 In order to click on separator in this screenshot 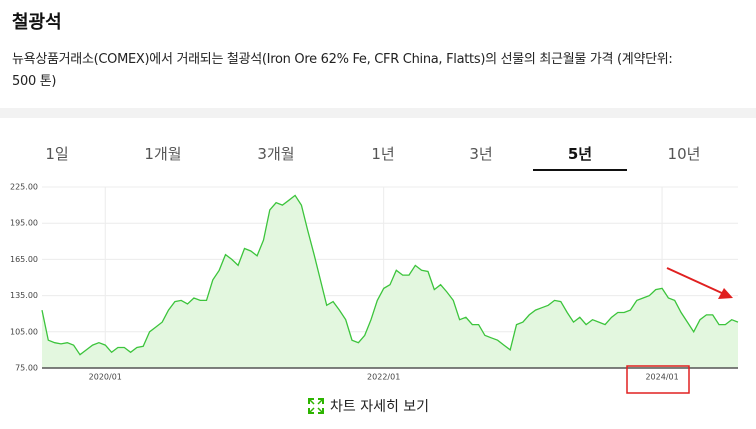, I will do `click(378, 113)`.